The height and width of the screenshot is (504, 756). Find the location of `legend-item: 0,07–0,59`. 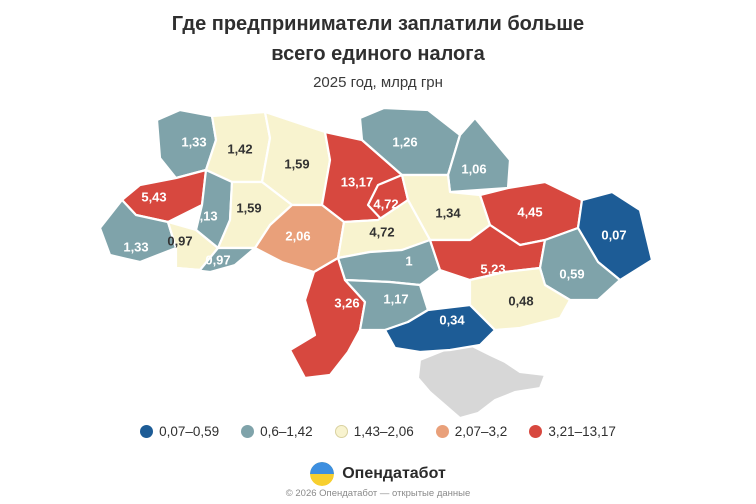

legend-item: 0,07–0,59 is located at coordinates (179, 431).